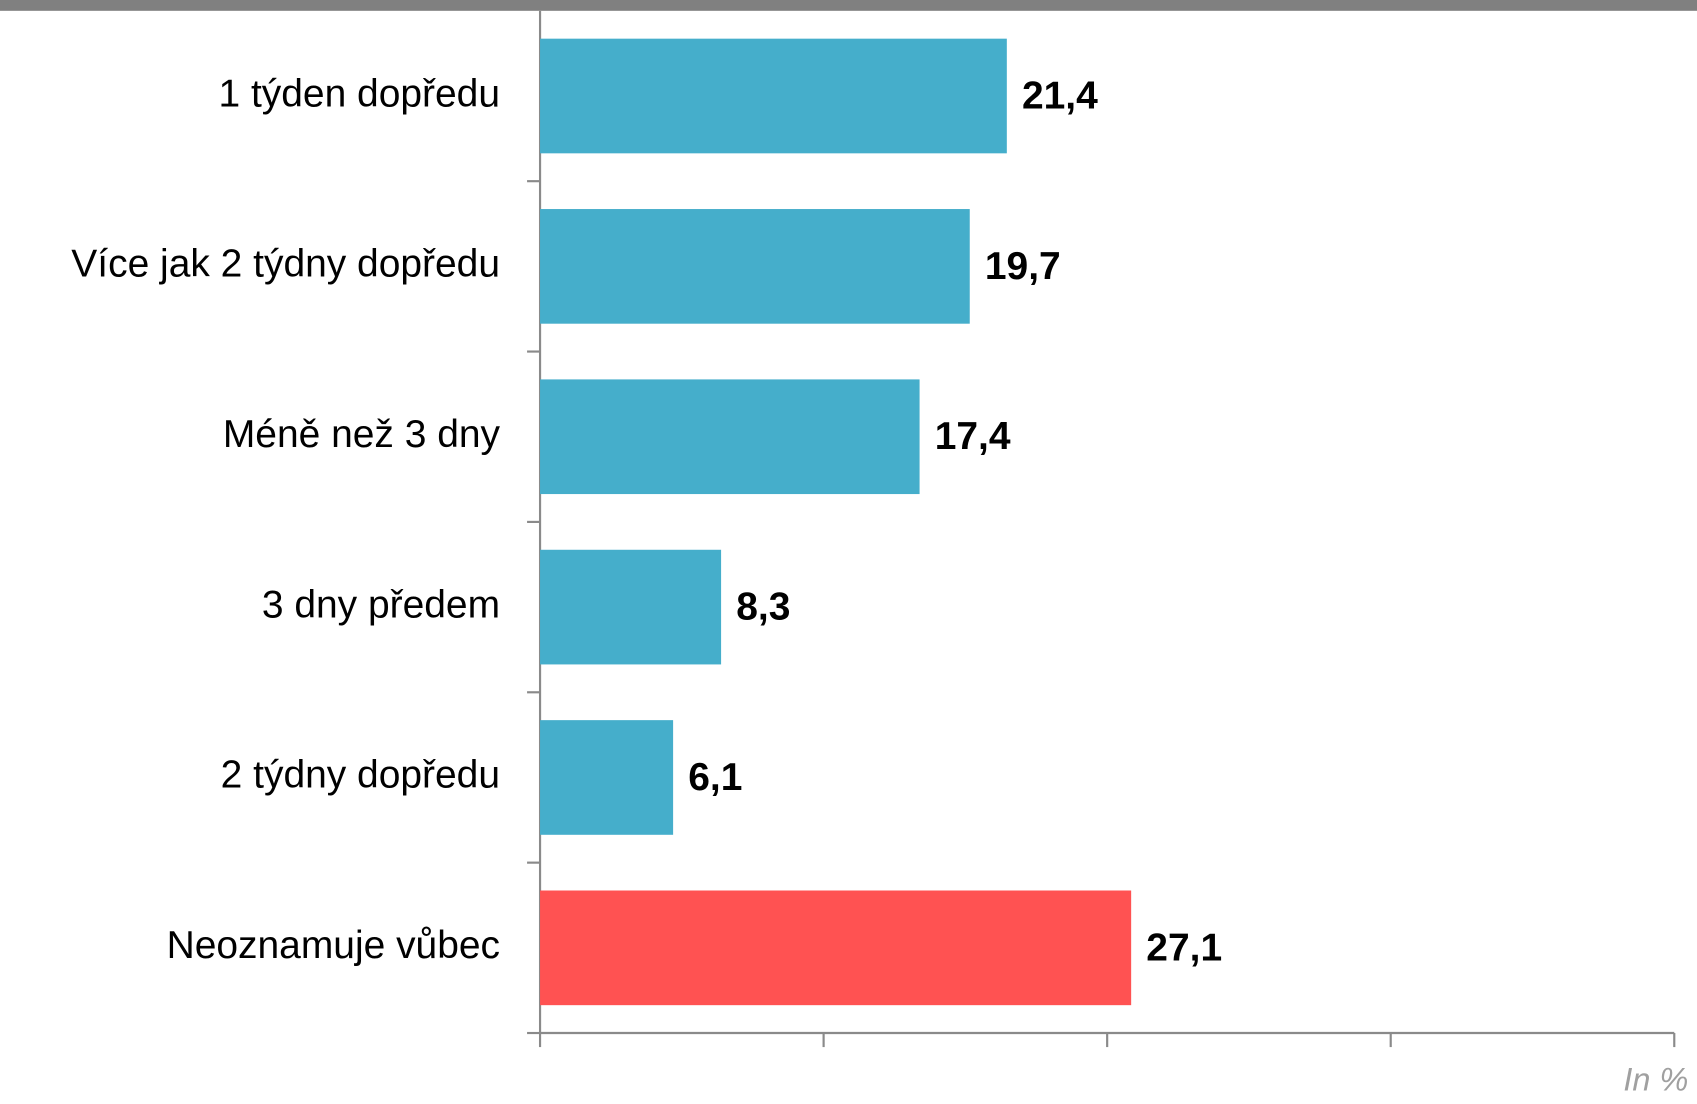 The width and height of the screenshot is (1697, 1104). I want to click on value-label: 19,7, so click(1023, 266).